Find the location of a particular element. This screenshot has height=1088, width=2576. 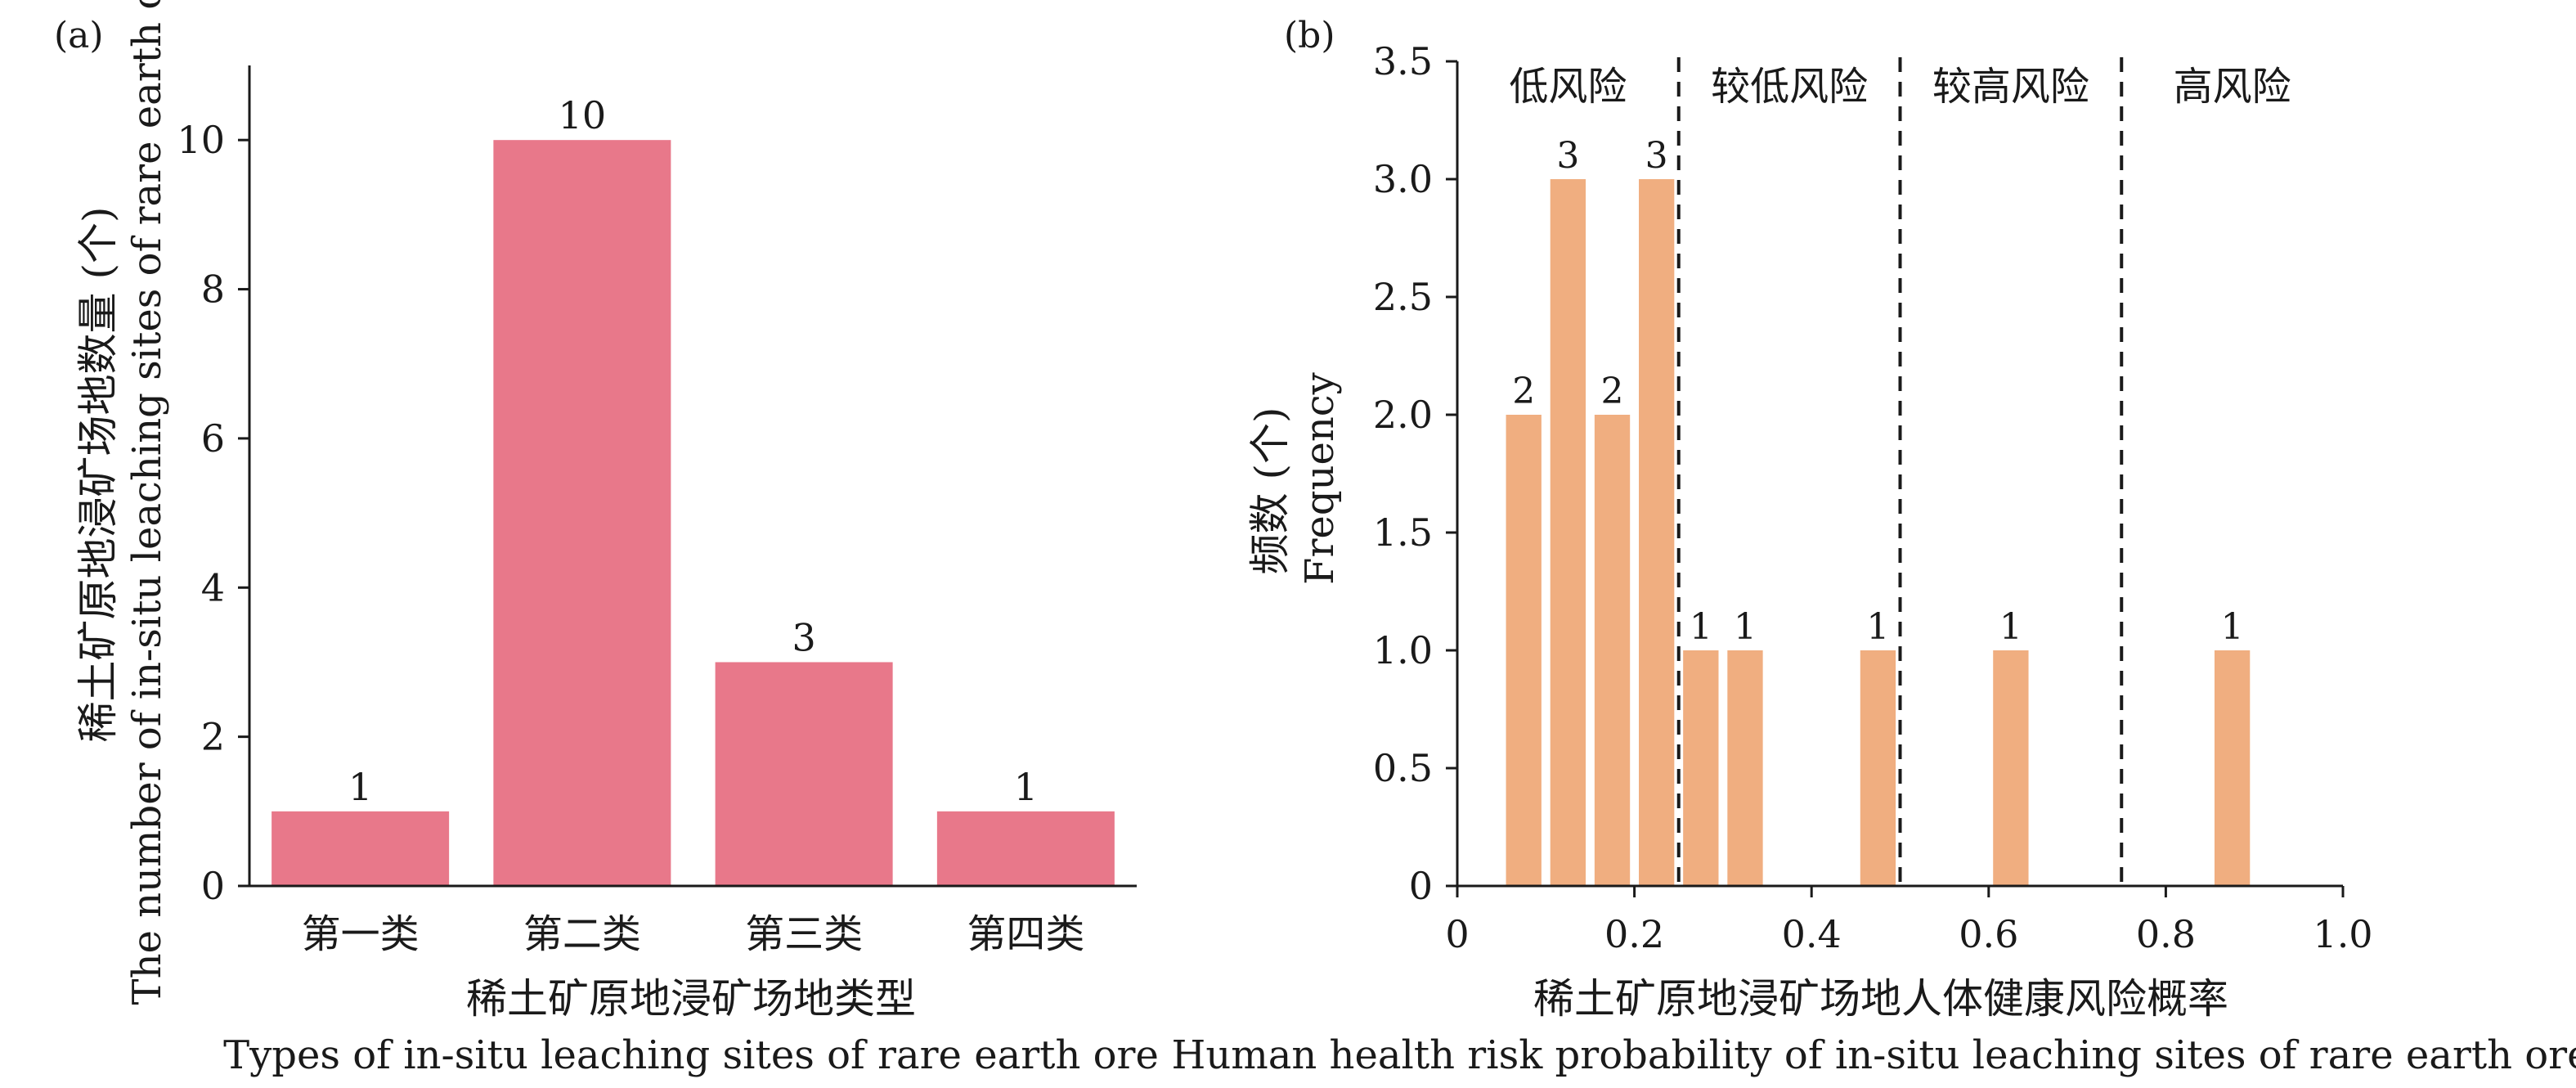

region-label-1: 低风险 is located at coordinates (1568, 87).